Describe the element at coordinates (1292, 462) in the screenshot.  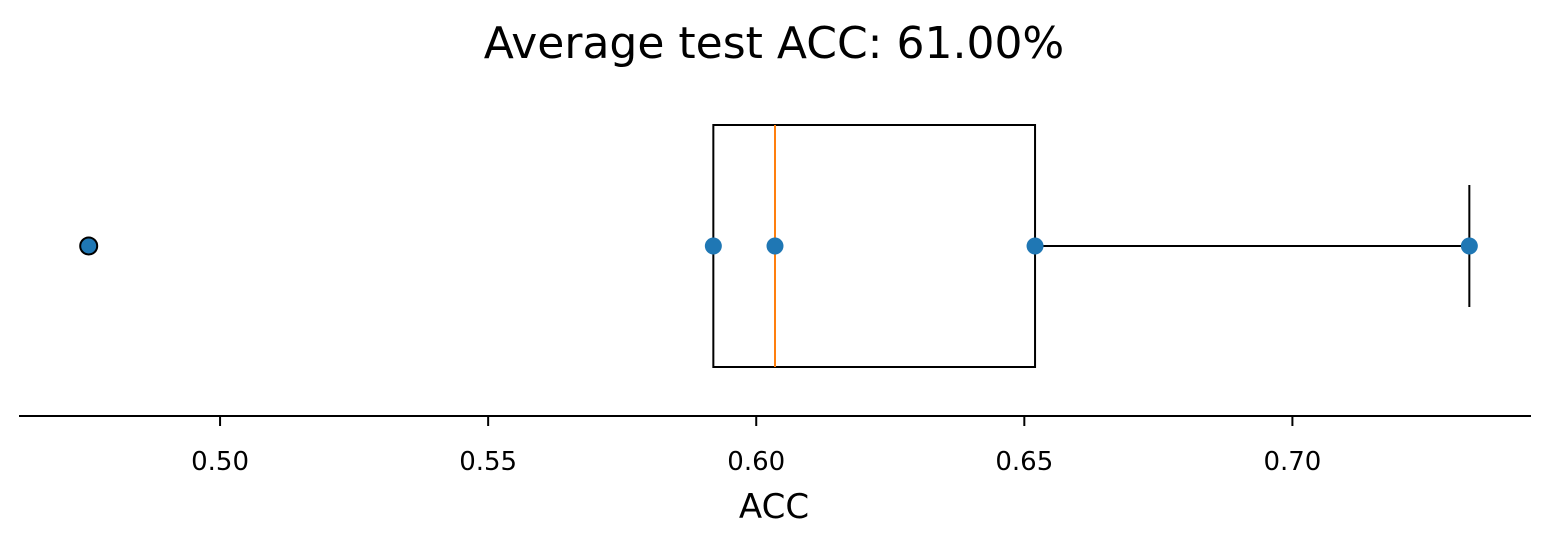
I see `x-tick-label: 0.70` at that location.